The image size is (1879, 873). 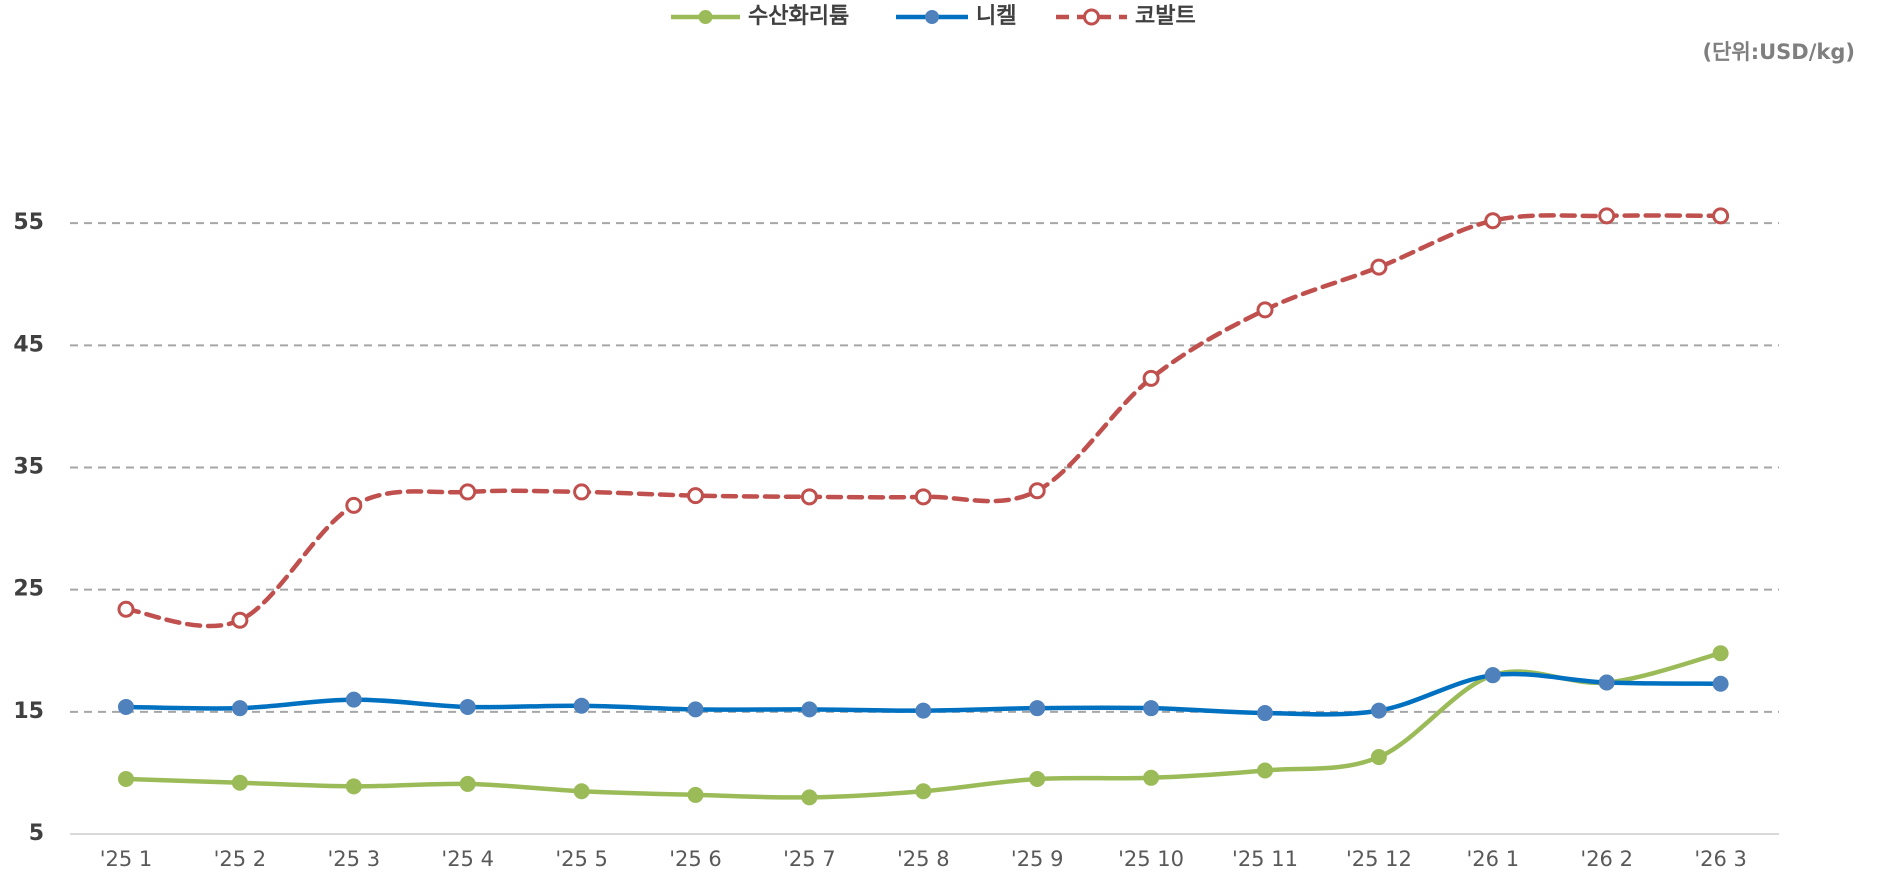 What do you see at coordinates (354, 859) in the screenshot?
I see `x-tick-label: '25 3` at bounding box center [354, 859].